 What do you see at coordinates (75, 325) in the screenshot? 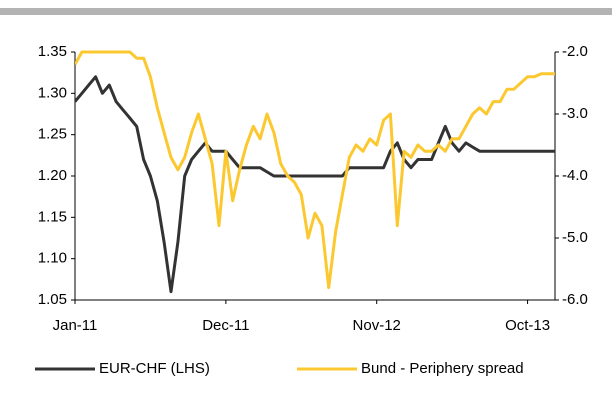
I see `x-tick-label: Jan-11` at bounding box center [75, 325].